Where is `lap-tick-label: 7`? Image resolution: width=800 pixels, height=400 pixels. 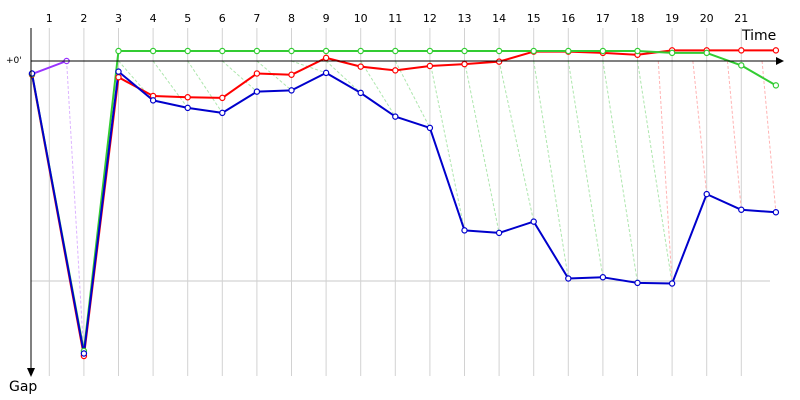 lap-tick-label: 7 is located at coordinates (256, 18).